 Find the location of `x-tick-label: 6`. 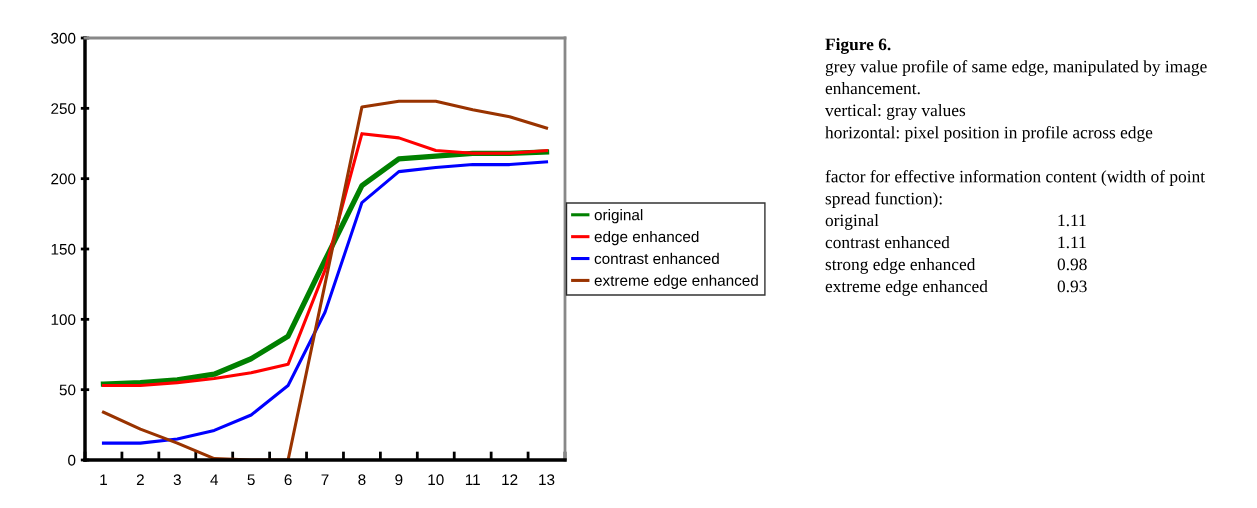

x-tick-label: 6 is located at coordinates (288, 480).